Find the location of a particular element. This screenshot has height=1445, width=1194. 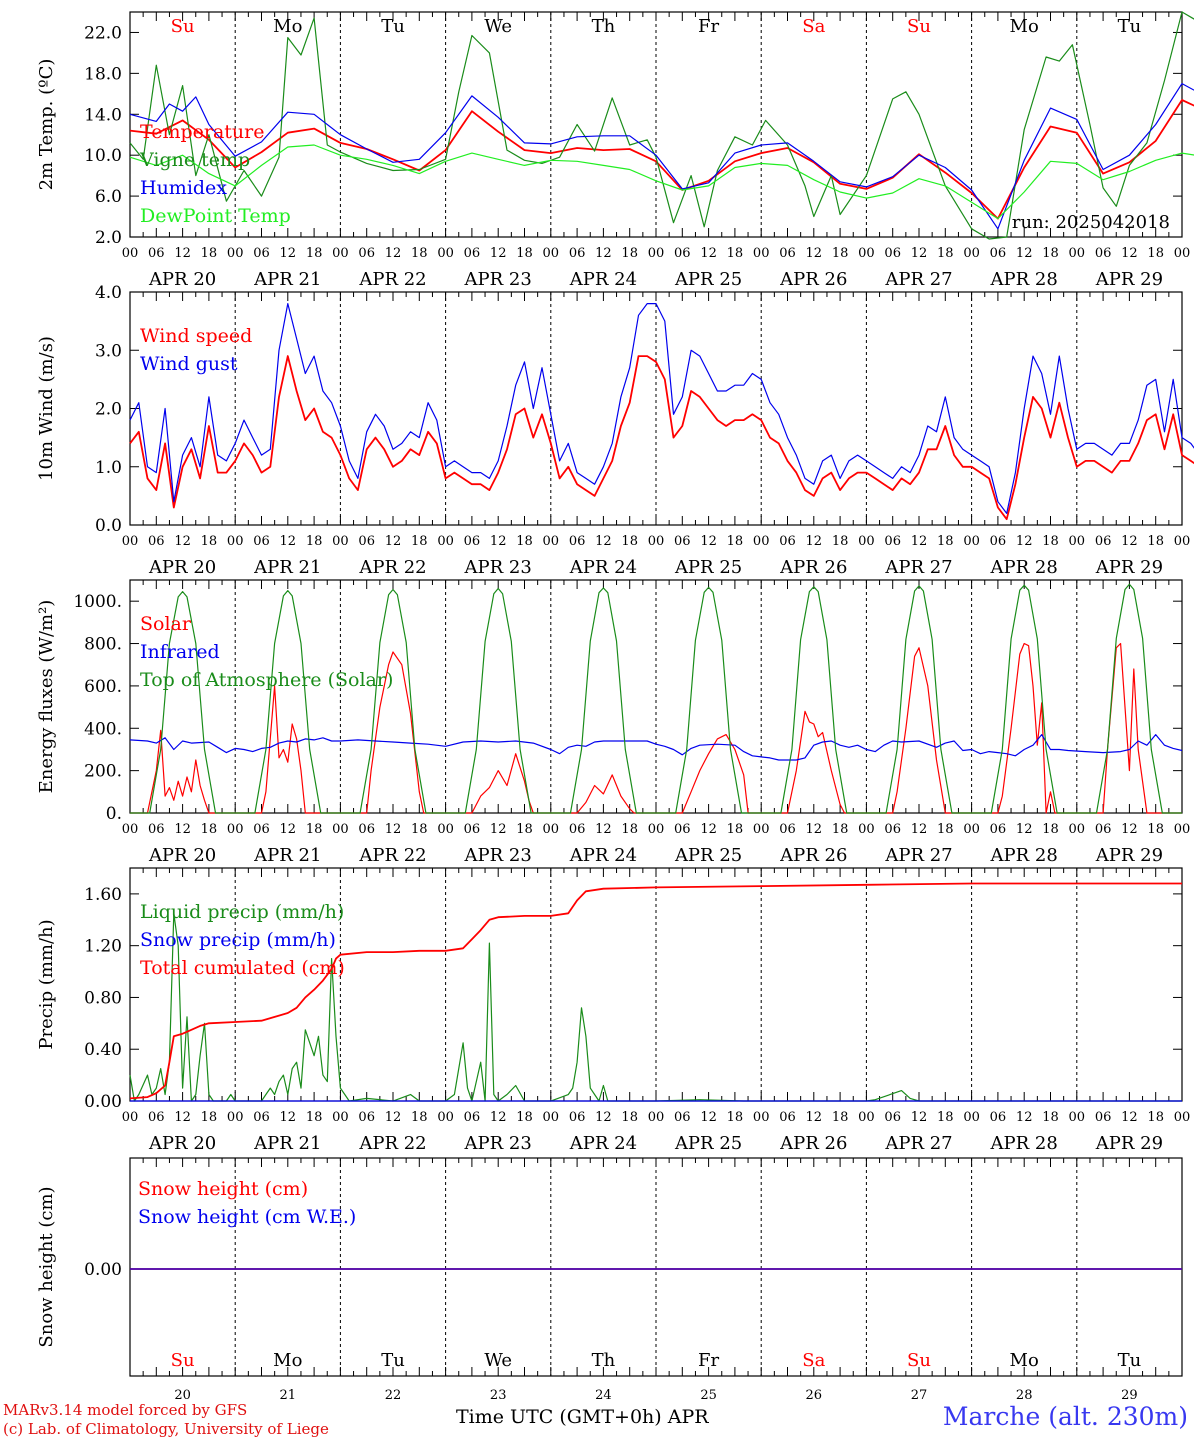

y-tick-label: 10.0 is located at coordinates (103, 156).